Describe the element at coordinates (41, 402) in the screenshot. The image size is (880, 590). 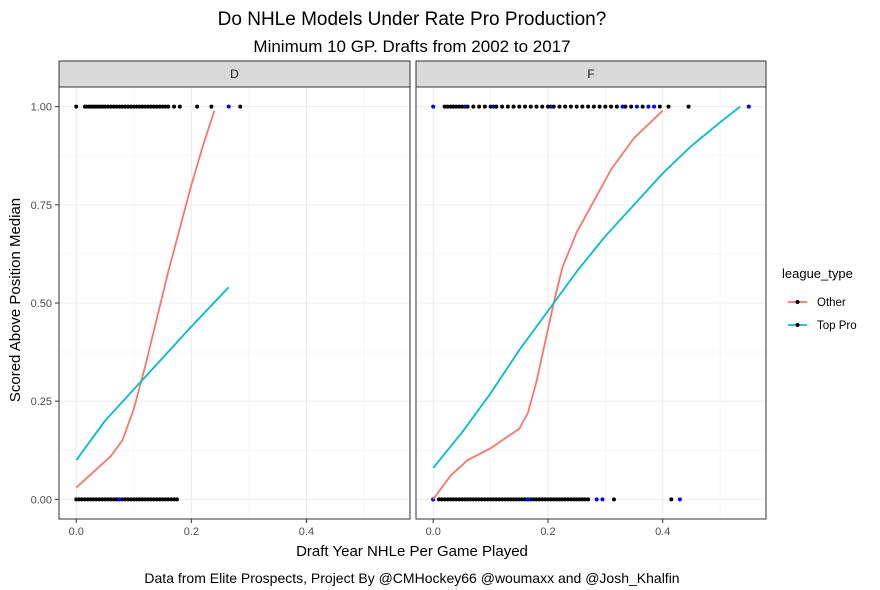
I see `y-tick-label: 0.25` at that location.